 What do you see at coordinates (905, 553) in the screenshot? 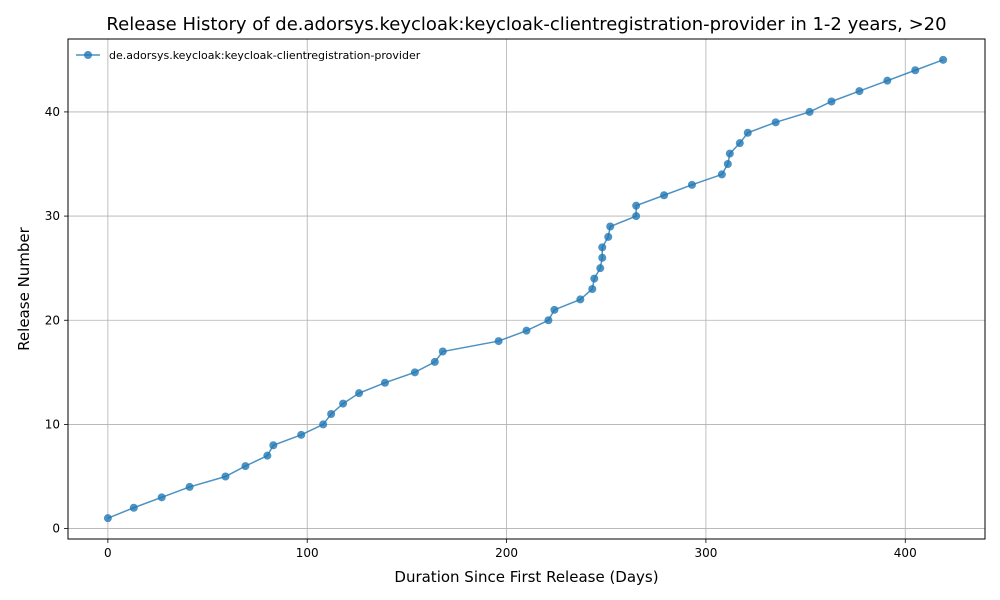
I see `x-tick-label: 400` at bounding box center [905, 553].